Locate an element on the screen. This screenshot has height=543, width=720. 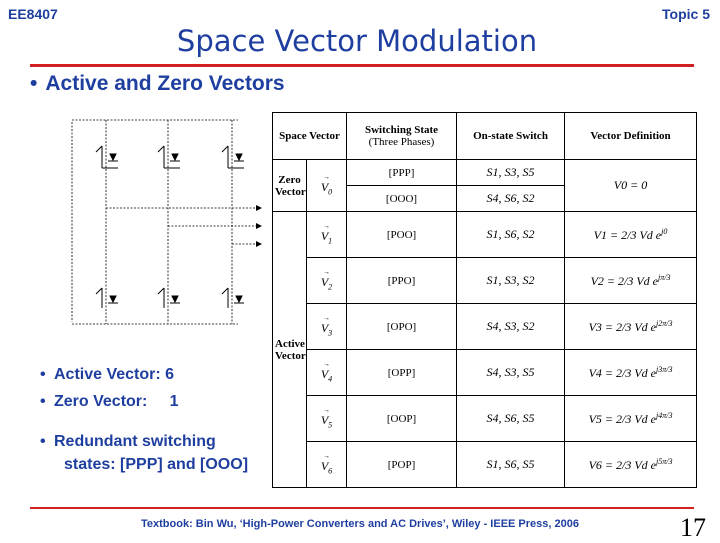
vector-symbol-cell: → V0 is located at coordinates (326, 185).